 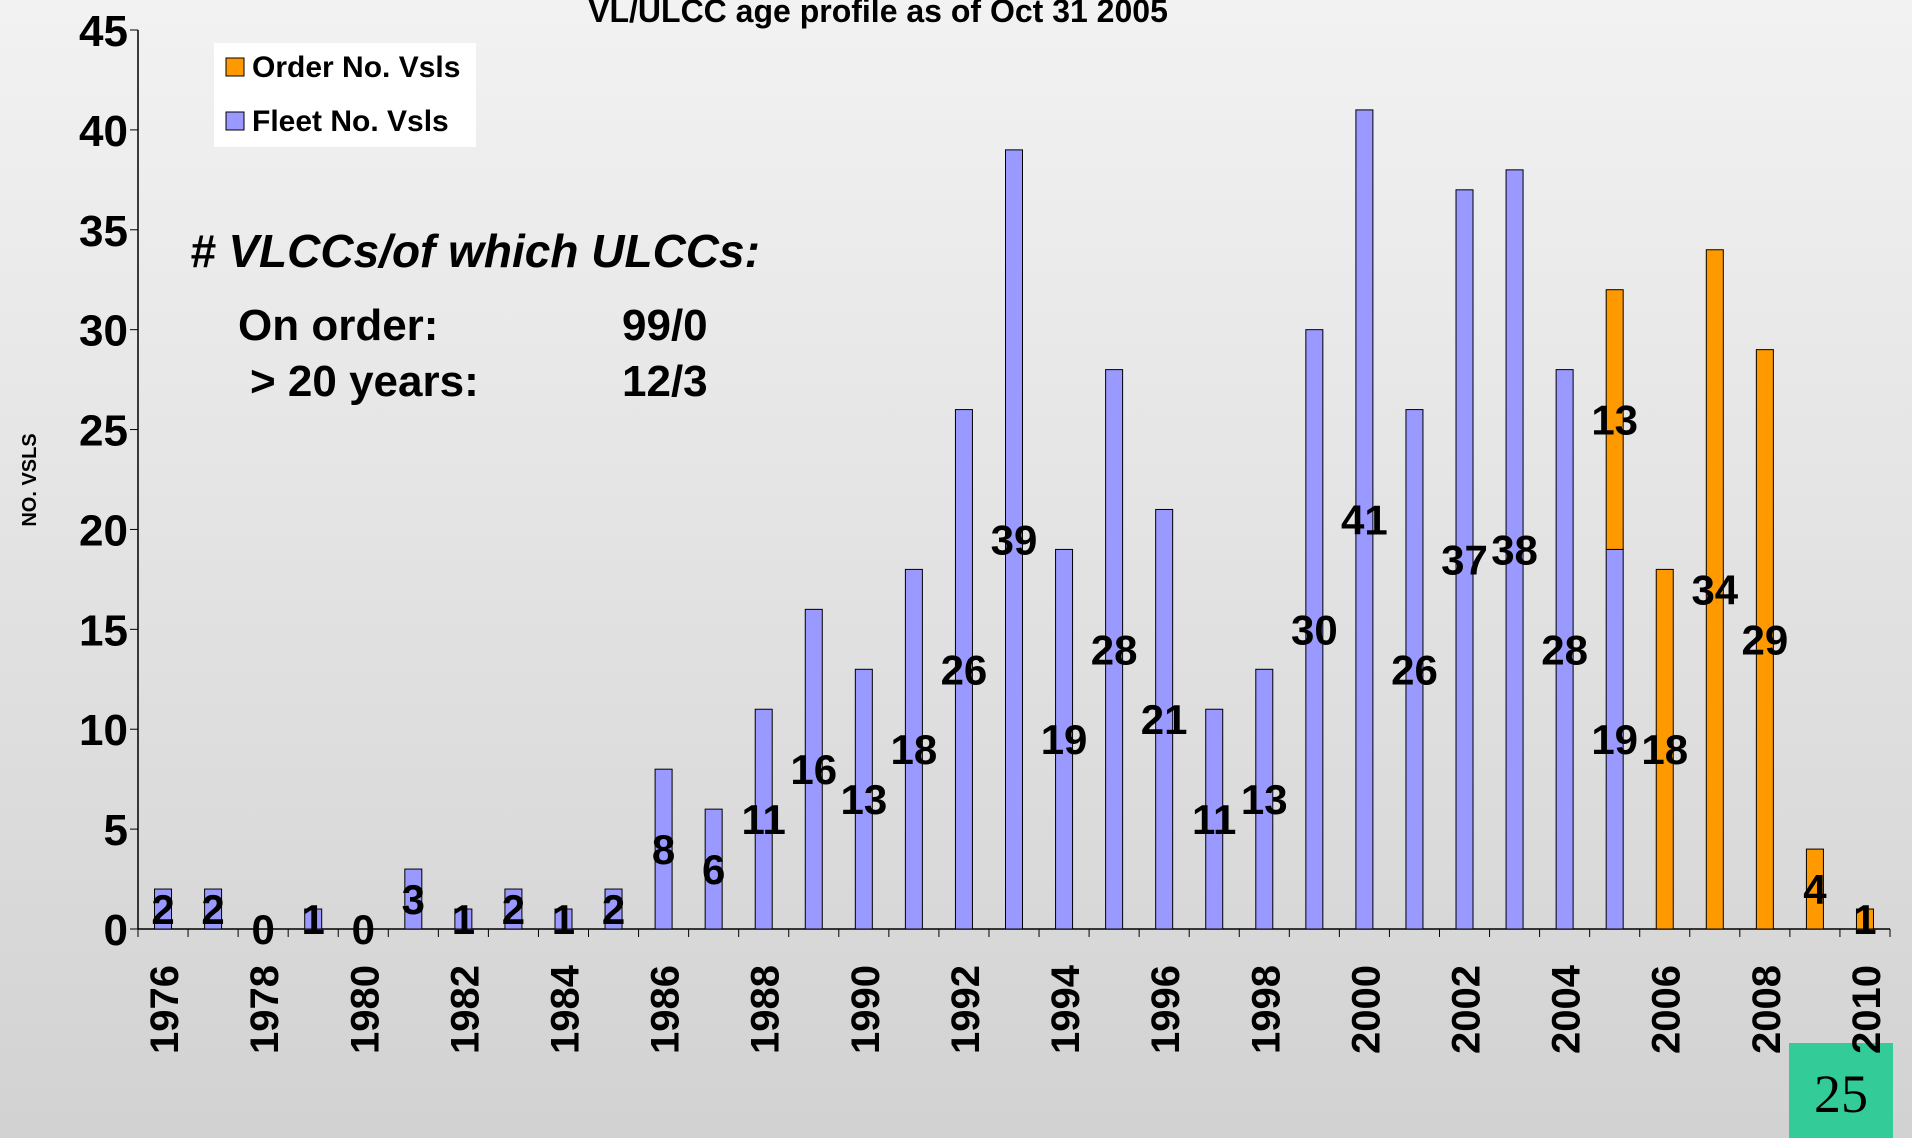 I want to click on x-tick-label: 1986, so click(x=666, y=1009).